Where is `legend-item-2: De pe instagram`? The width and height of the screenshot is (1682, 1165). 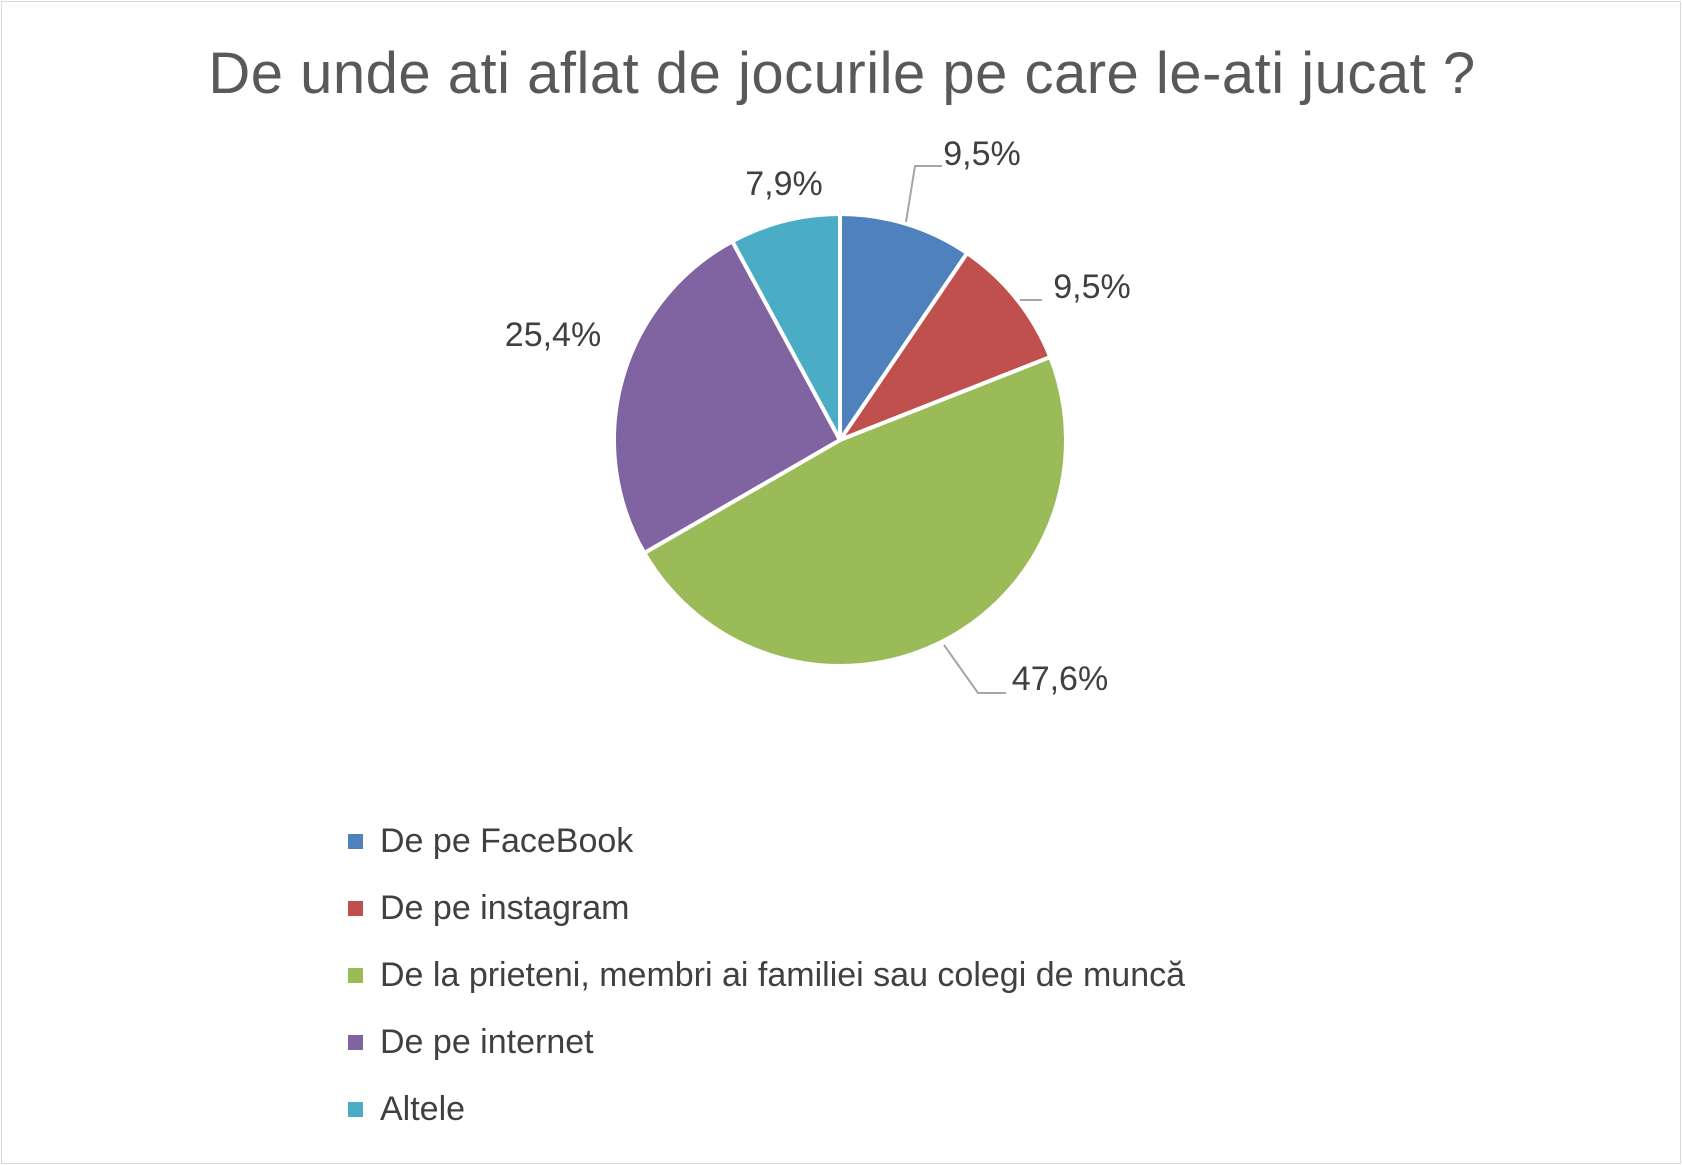 legend-item-2: De pe instagram is located at coordinates (766, 908).